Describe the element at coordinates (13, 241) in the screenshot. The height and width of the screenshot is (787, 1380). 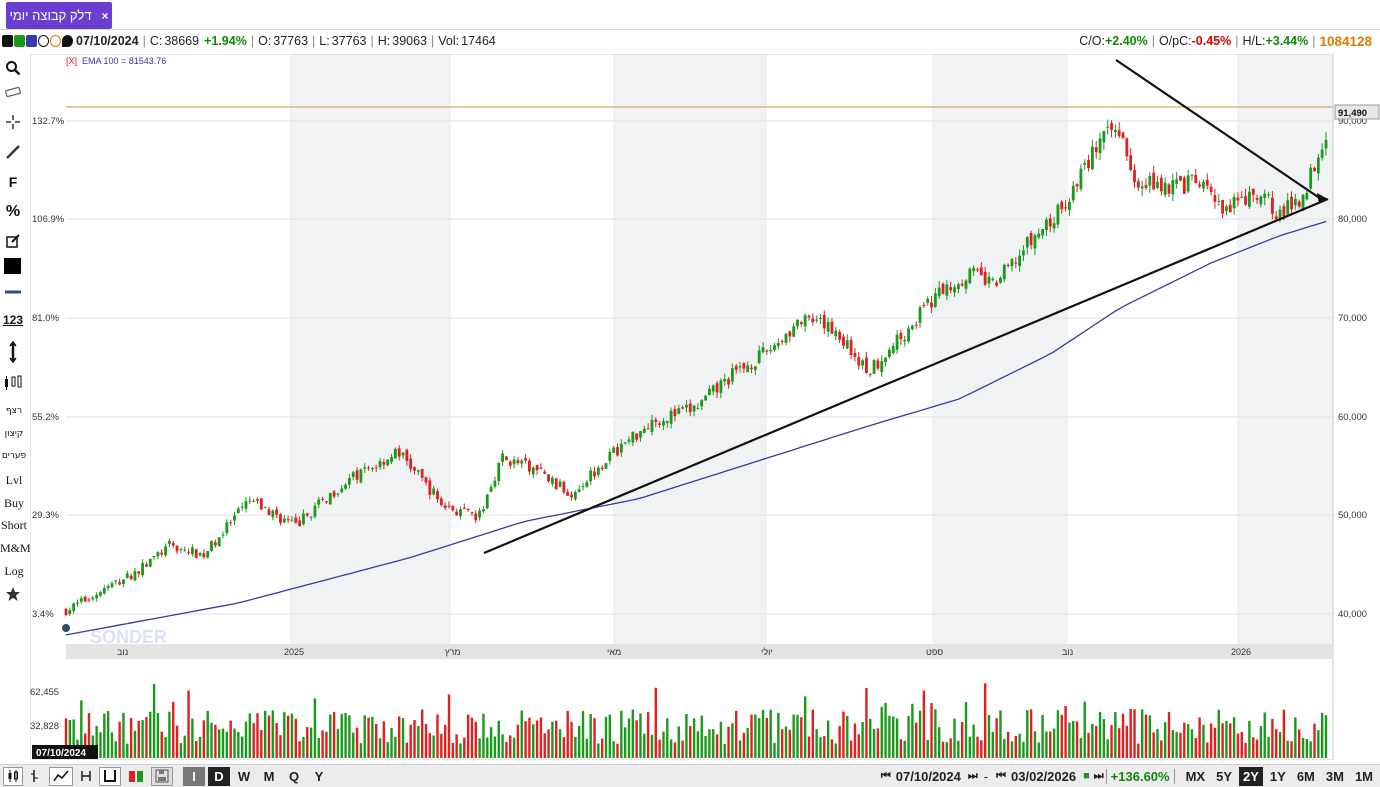
I see `edit-icon` at that location.